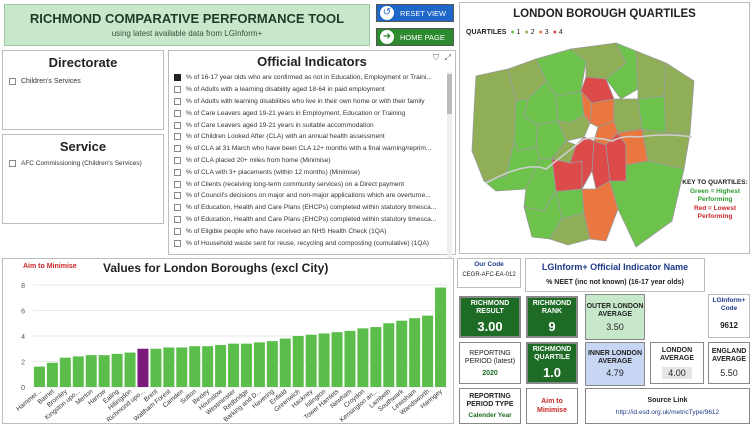 This screenshot has height=426, width=752. Describe the element at coordinates (489, 275) in the screenshot. I see `our-code-value: CEGR-AFC-EA-012` at that location.